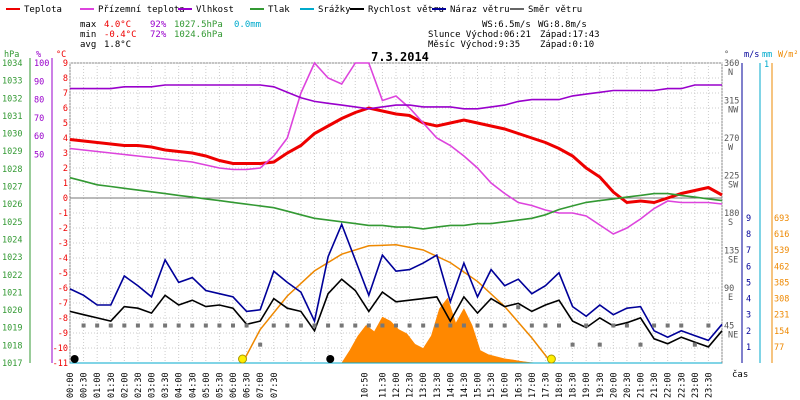  I want to click on pct-tick-label: 100, so click(41, 64).